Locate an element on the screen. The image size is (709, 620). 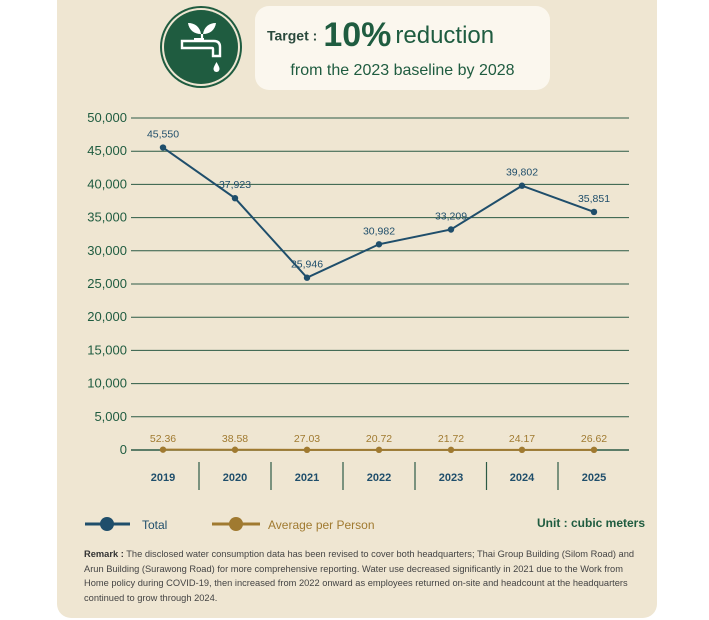
y-tick-label: 35,000 is located at coordinates (107, 217).